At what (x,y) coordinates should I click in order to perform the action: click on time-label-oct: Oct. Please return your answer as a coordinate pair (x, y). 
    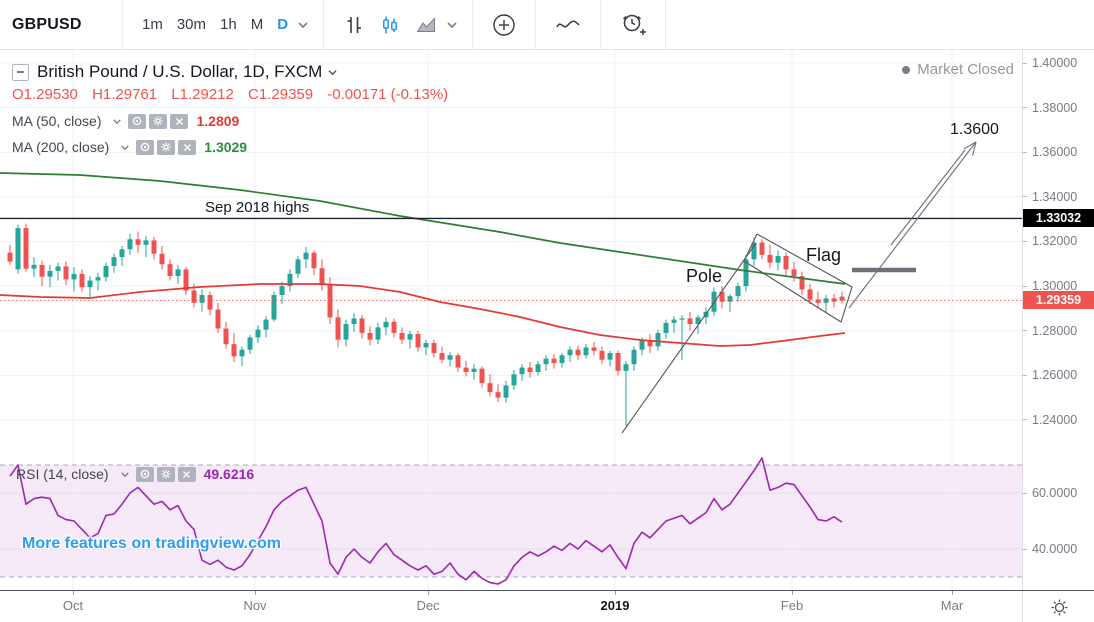
    Looking at the image, I should click on (73, 605).